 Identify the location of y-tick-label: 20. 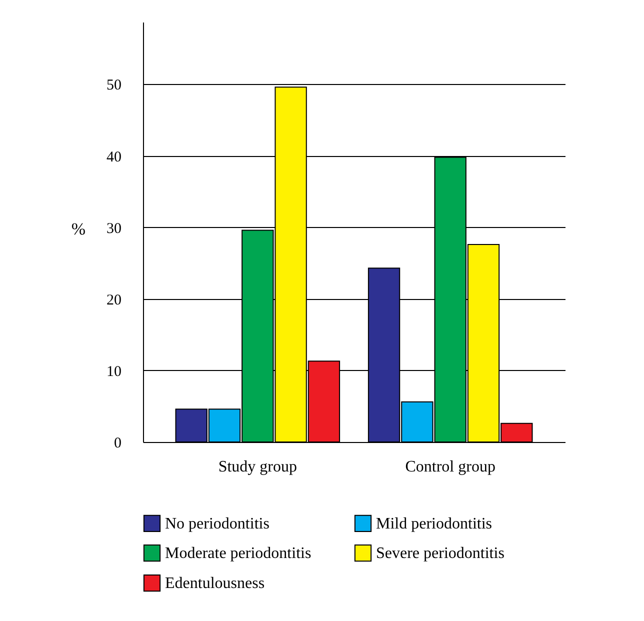
(114, 300).